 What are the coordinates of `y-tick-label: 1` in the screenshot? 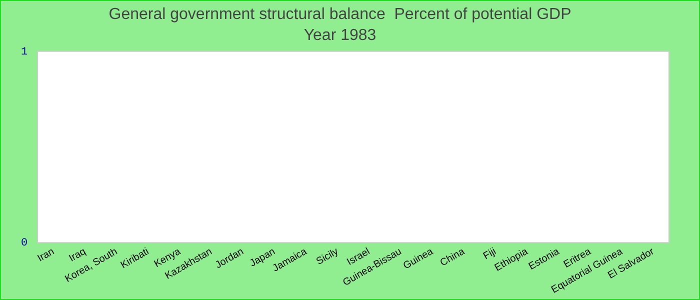 It's located at (24, 52).